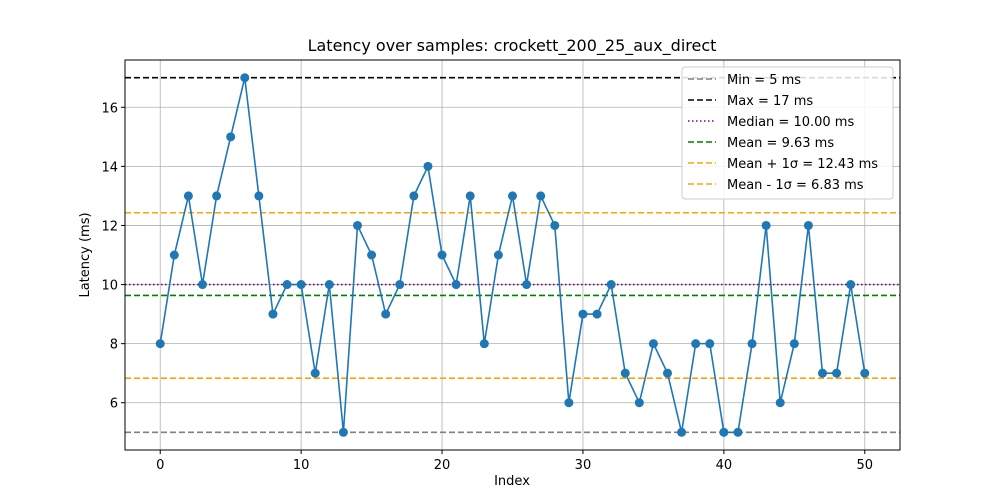 This screenshot has width=1000, height=500. Describe the element at coordinates (85, 254) in the screenshot. I see `y-axis-label: Latency (ms)` at that location.